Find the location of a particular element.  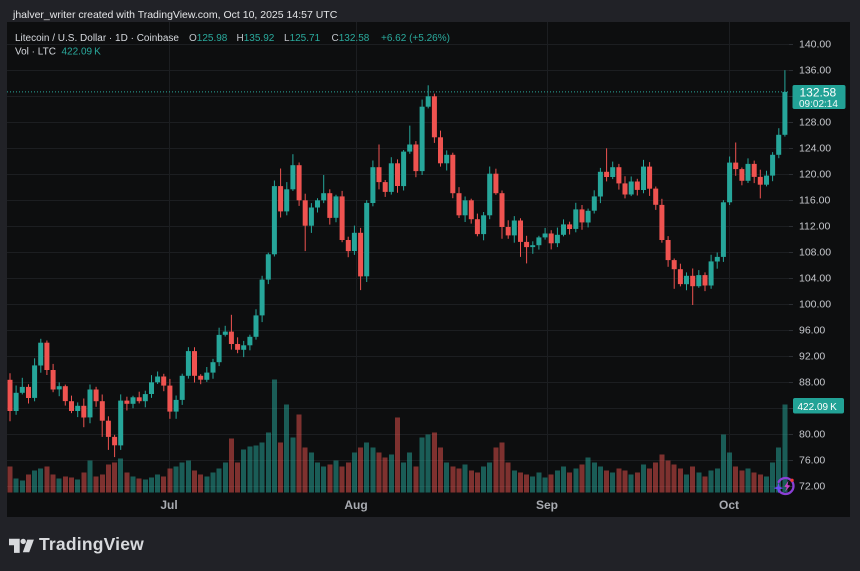

svg-text: 128.00 is located at coordinates (815, 123).